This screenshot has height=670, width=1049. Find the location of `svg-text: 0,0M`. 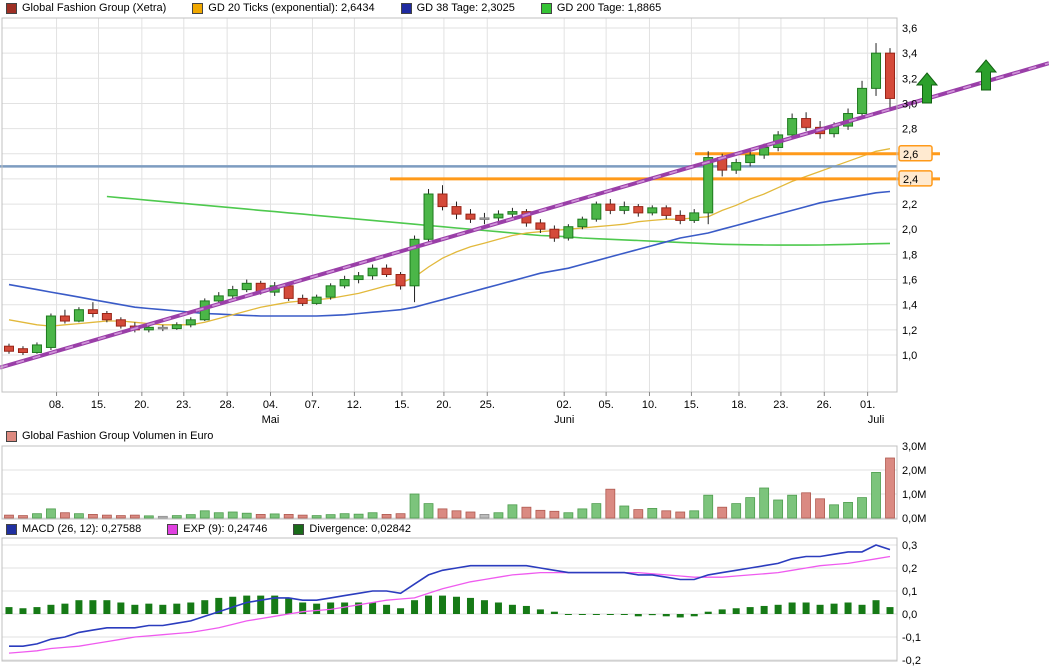

svg-text: 0,0M is located at coordinates (914, 519).